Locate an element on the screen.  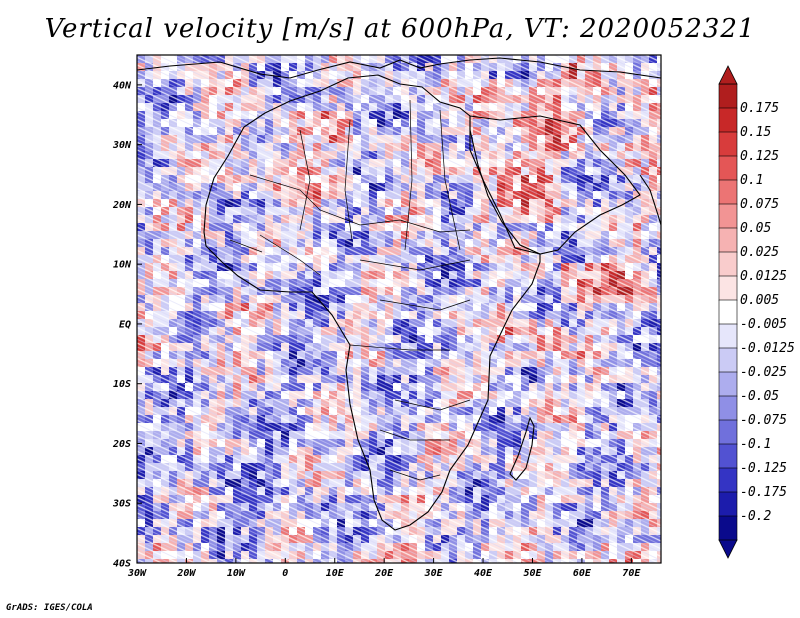
y-tick-label: 40N is located at coordinates (122, 85).